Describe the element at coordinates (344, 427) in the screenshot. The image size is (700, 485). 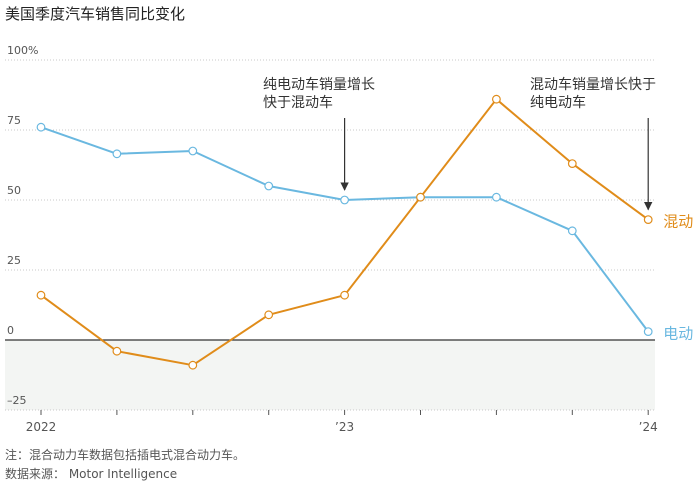
I see `x-tick-label: ’23` at that location.